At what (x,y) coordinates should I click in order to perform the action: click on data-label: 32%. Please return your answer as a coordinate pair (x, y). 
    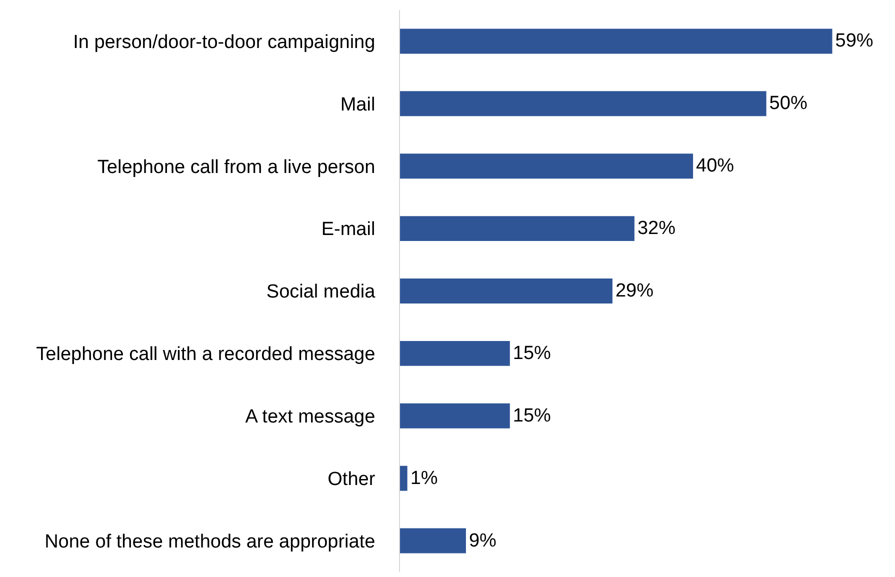
    Looking at the image, I should click on (656, 229).